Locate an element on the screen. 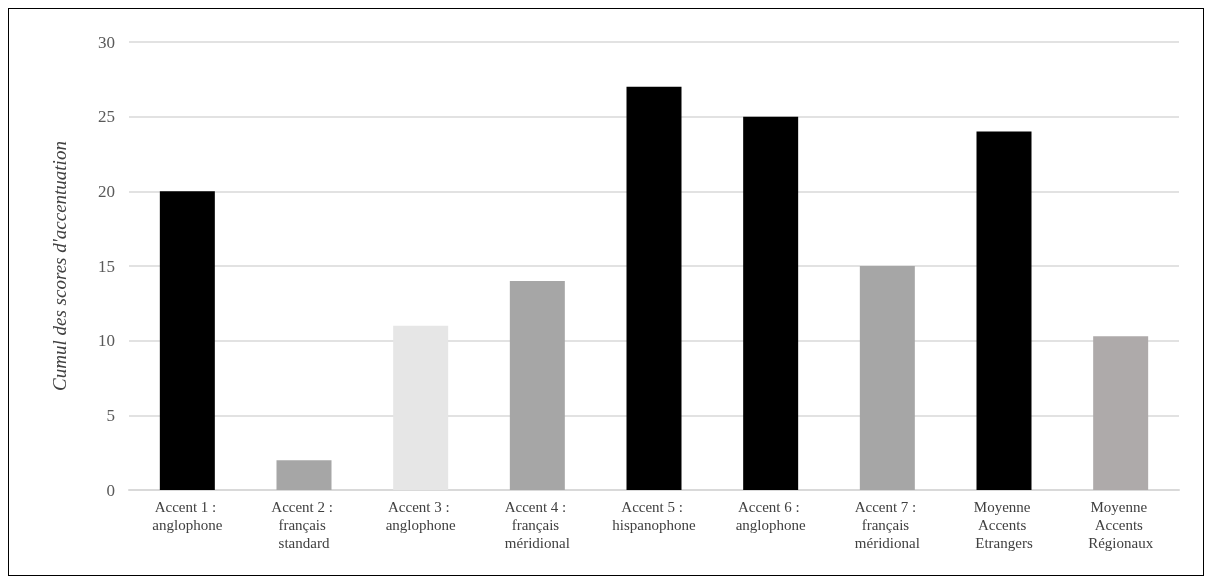 The width and height of the screenshot is (1214, 586). x-tick-label: Moyenne Accents Etrangers is located at coordinates (1004, 525).